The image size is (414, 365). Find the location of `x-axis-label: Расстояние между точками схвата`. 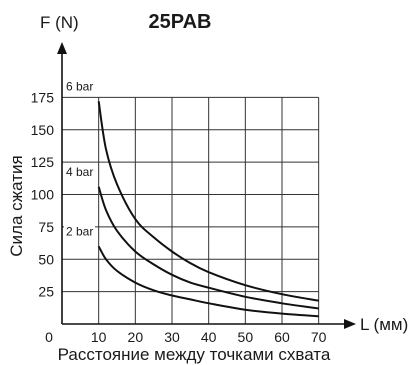

x-axis-label: Расстояние между точками схвата is located at coordinates (194, 354).